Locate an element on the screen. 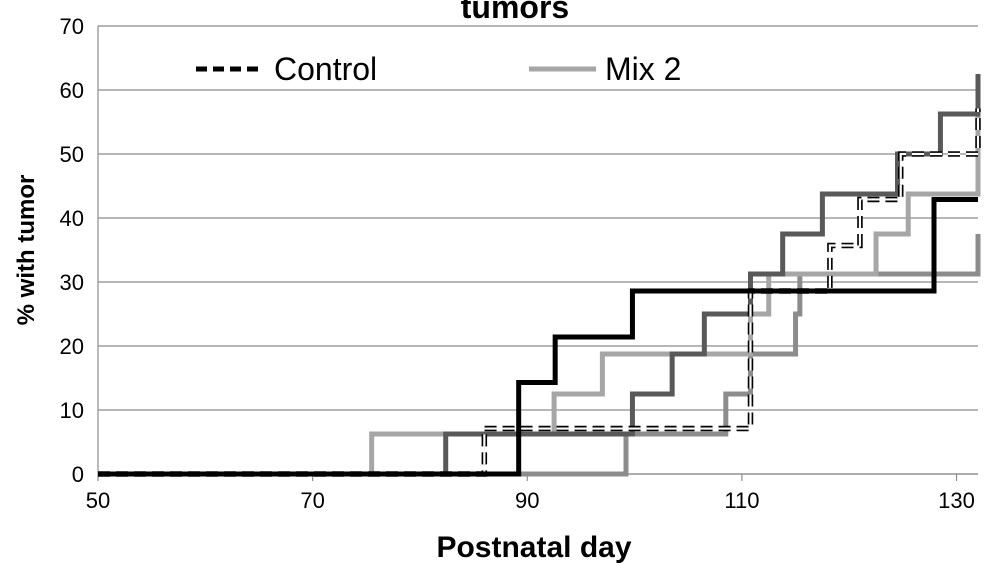  x-tick-labels: 50 70 90 110 130 is located at coordinates (530, 500).